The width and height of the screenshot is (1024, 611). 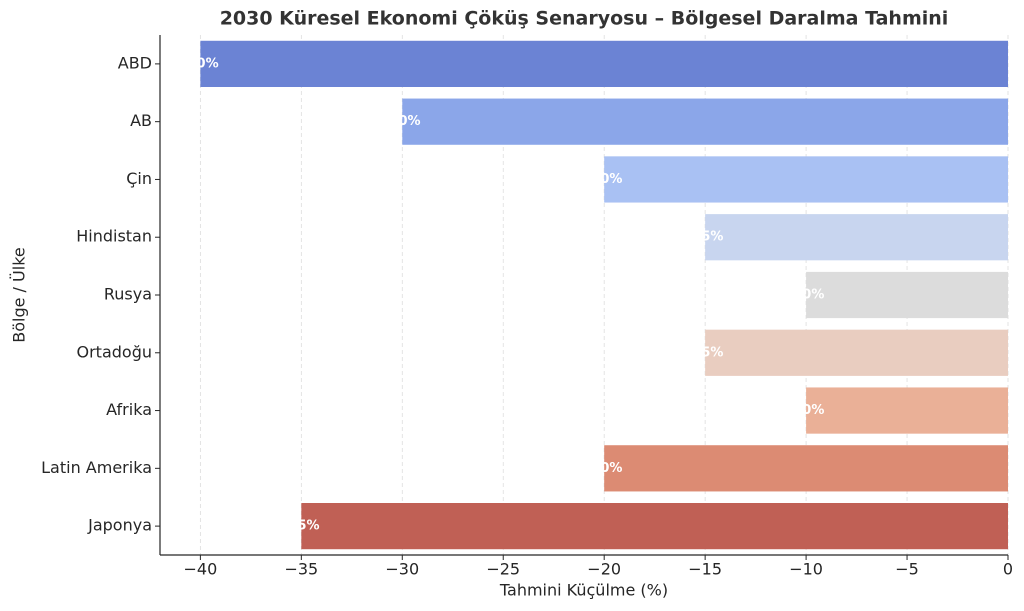 What do you see at coordinates (129, 409) in the screenshot?
I see `y-tick-label: Afrika` at bounding box center [129, 409].